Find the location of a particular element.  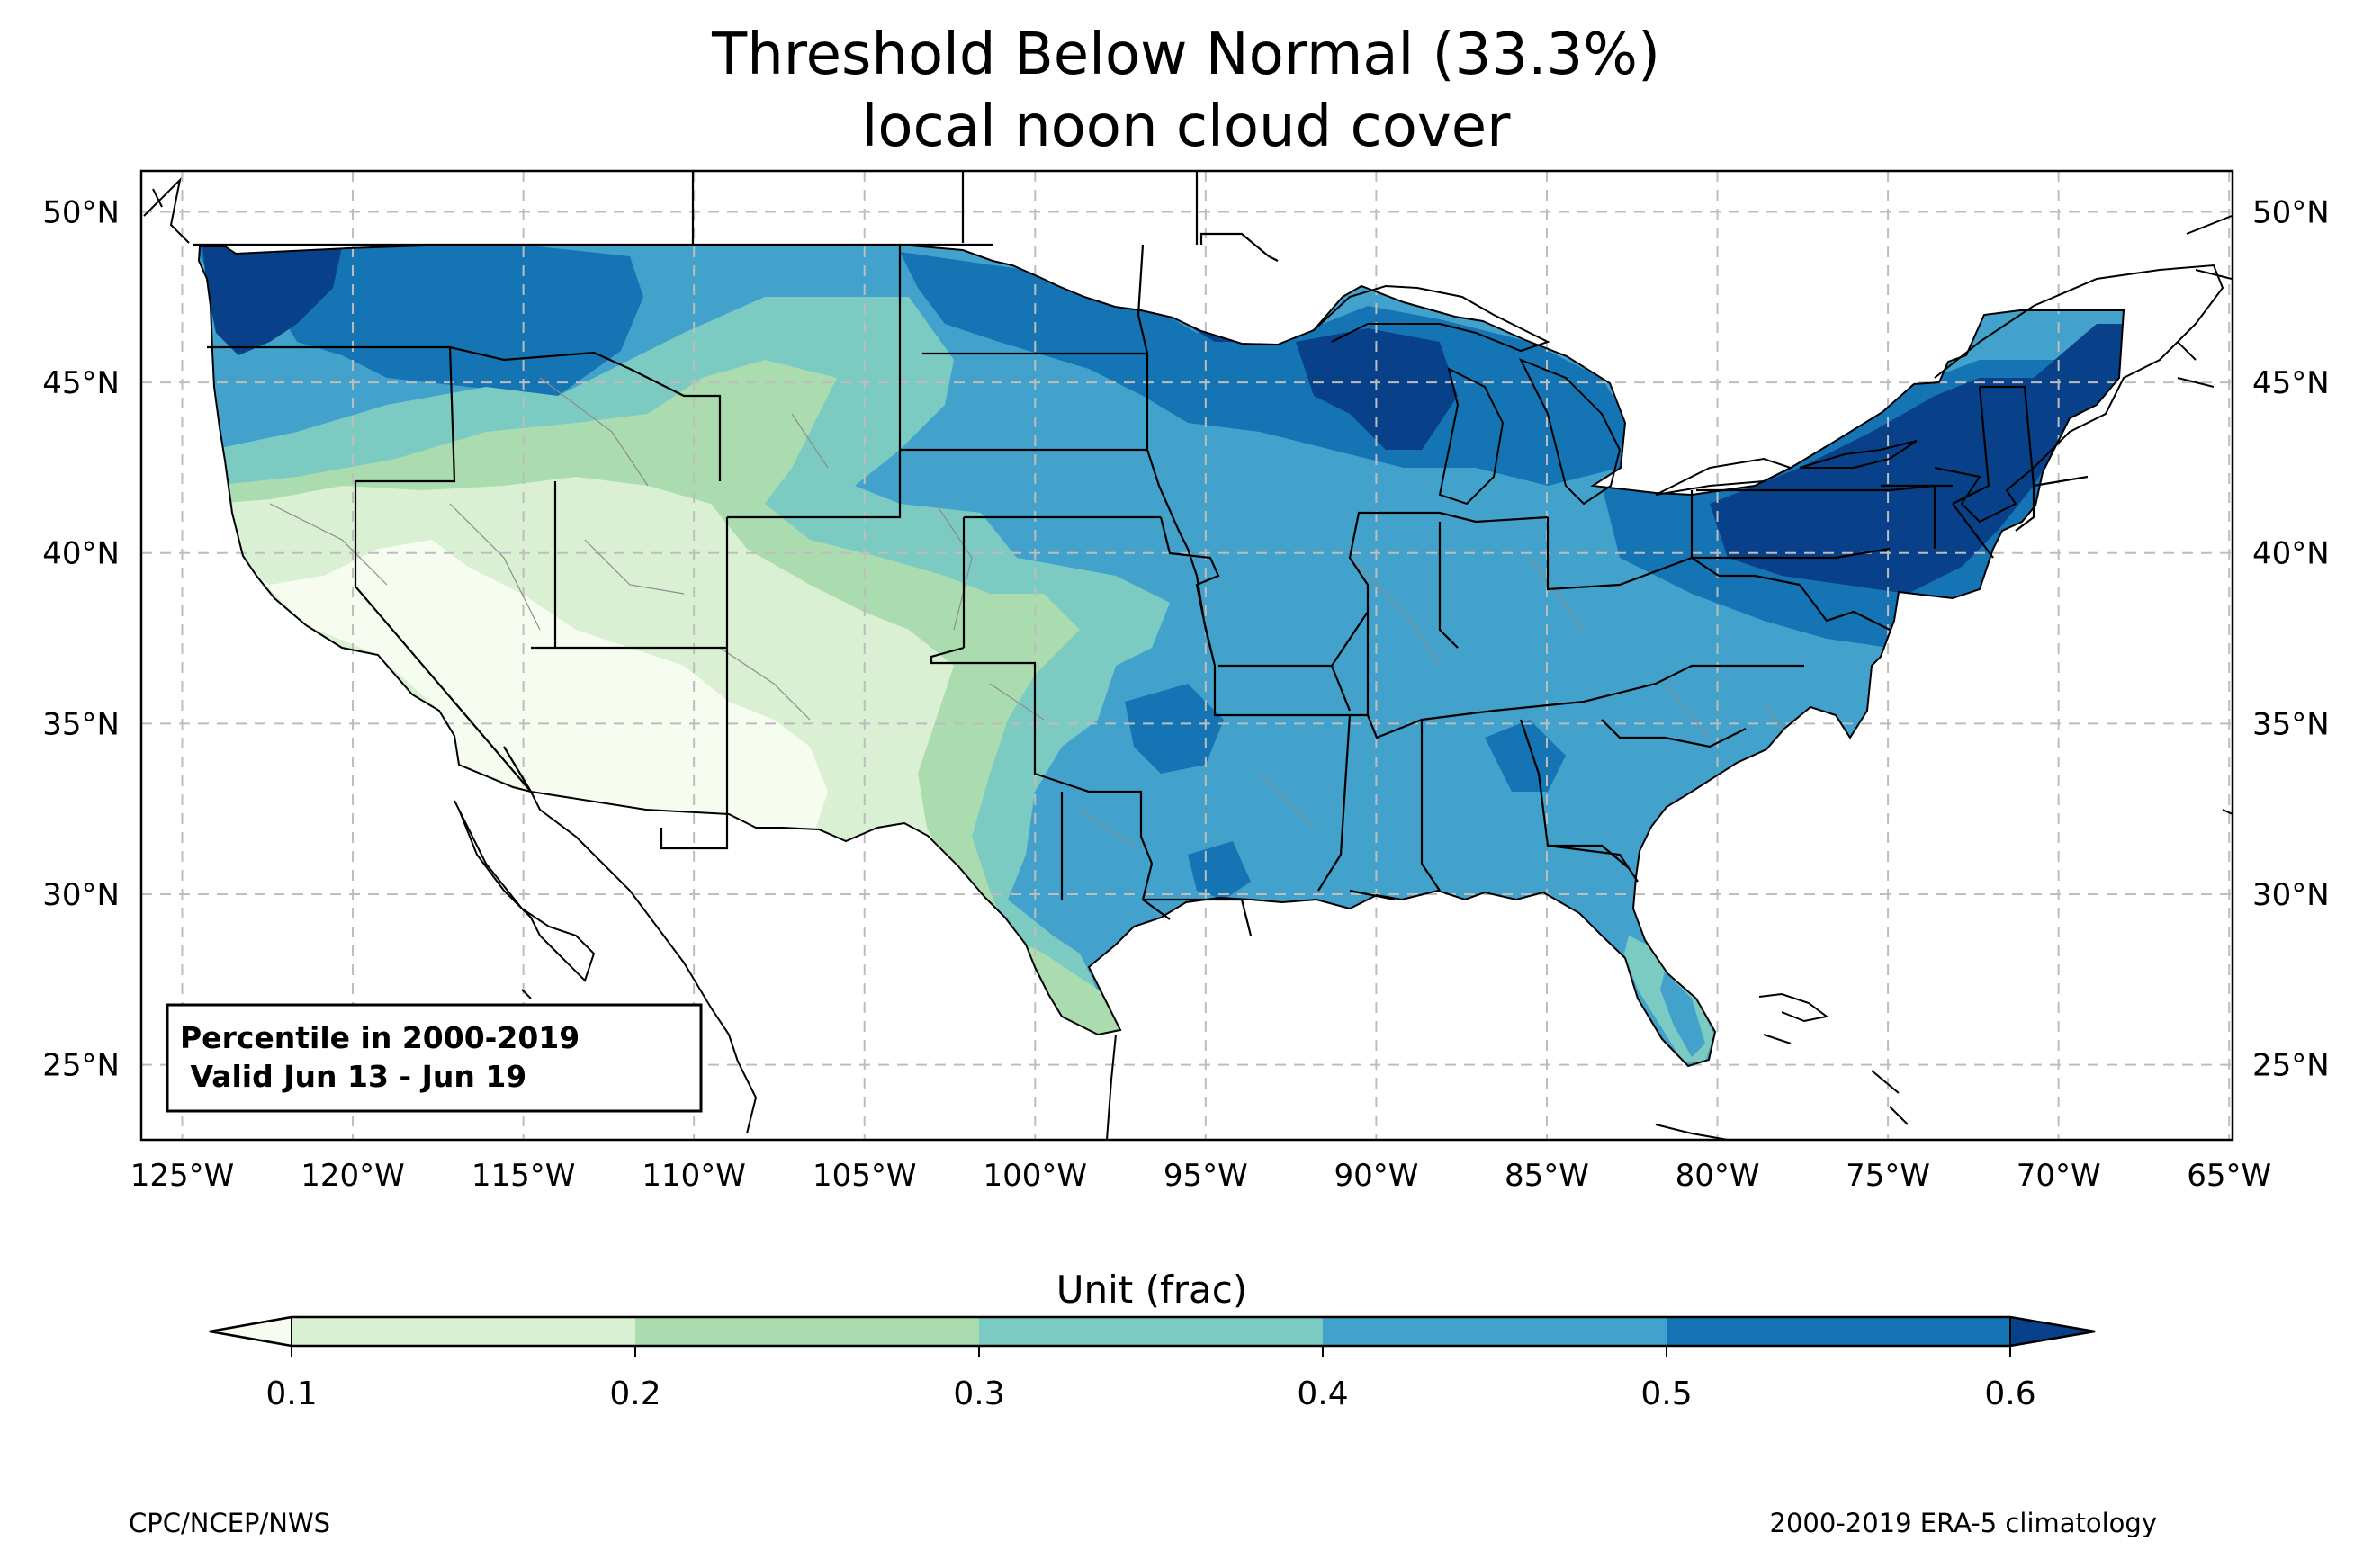

colorbar-tick-label: 0.5 is located at coordinates (1666, 1393).